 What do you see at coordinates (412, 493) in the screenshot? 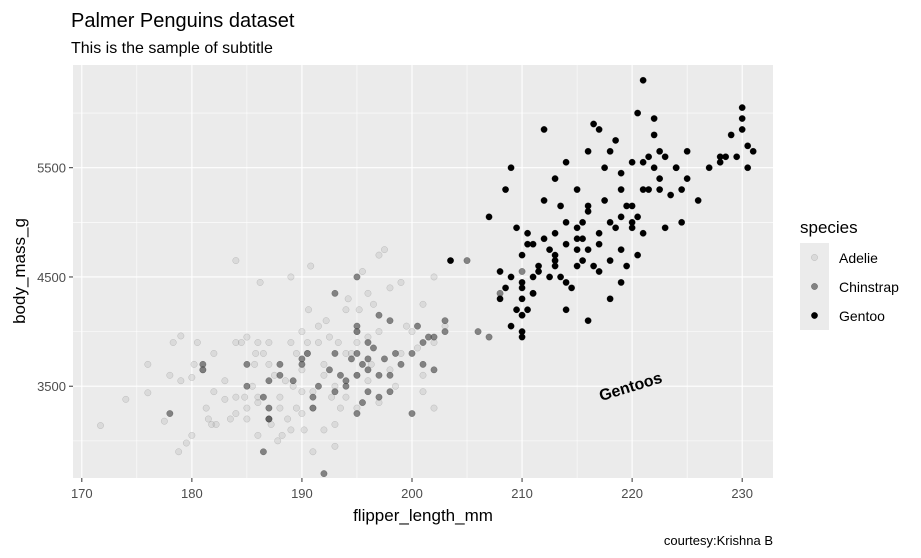
I see `x-tick-label: 200` at bounding box center [412, 493].